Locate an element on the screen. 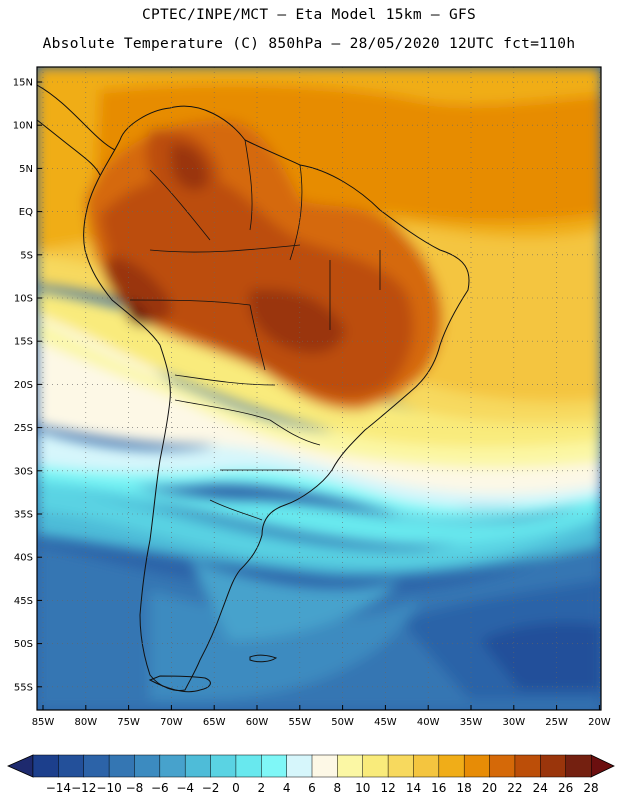 Image resolution: width=618 pixels, height=804 pixels. central-america-coastline is located at coordinates (76, 130).